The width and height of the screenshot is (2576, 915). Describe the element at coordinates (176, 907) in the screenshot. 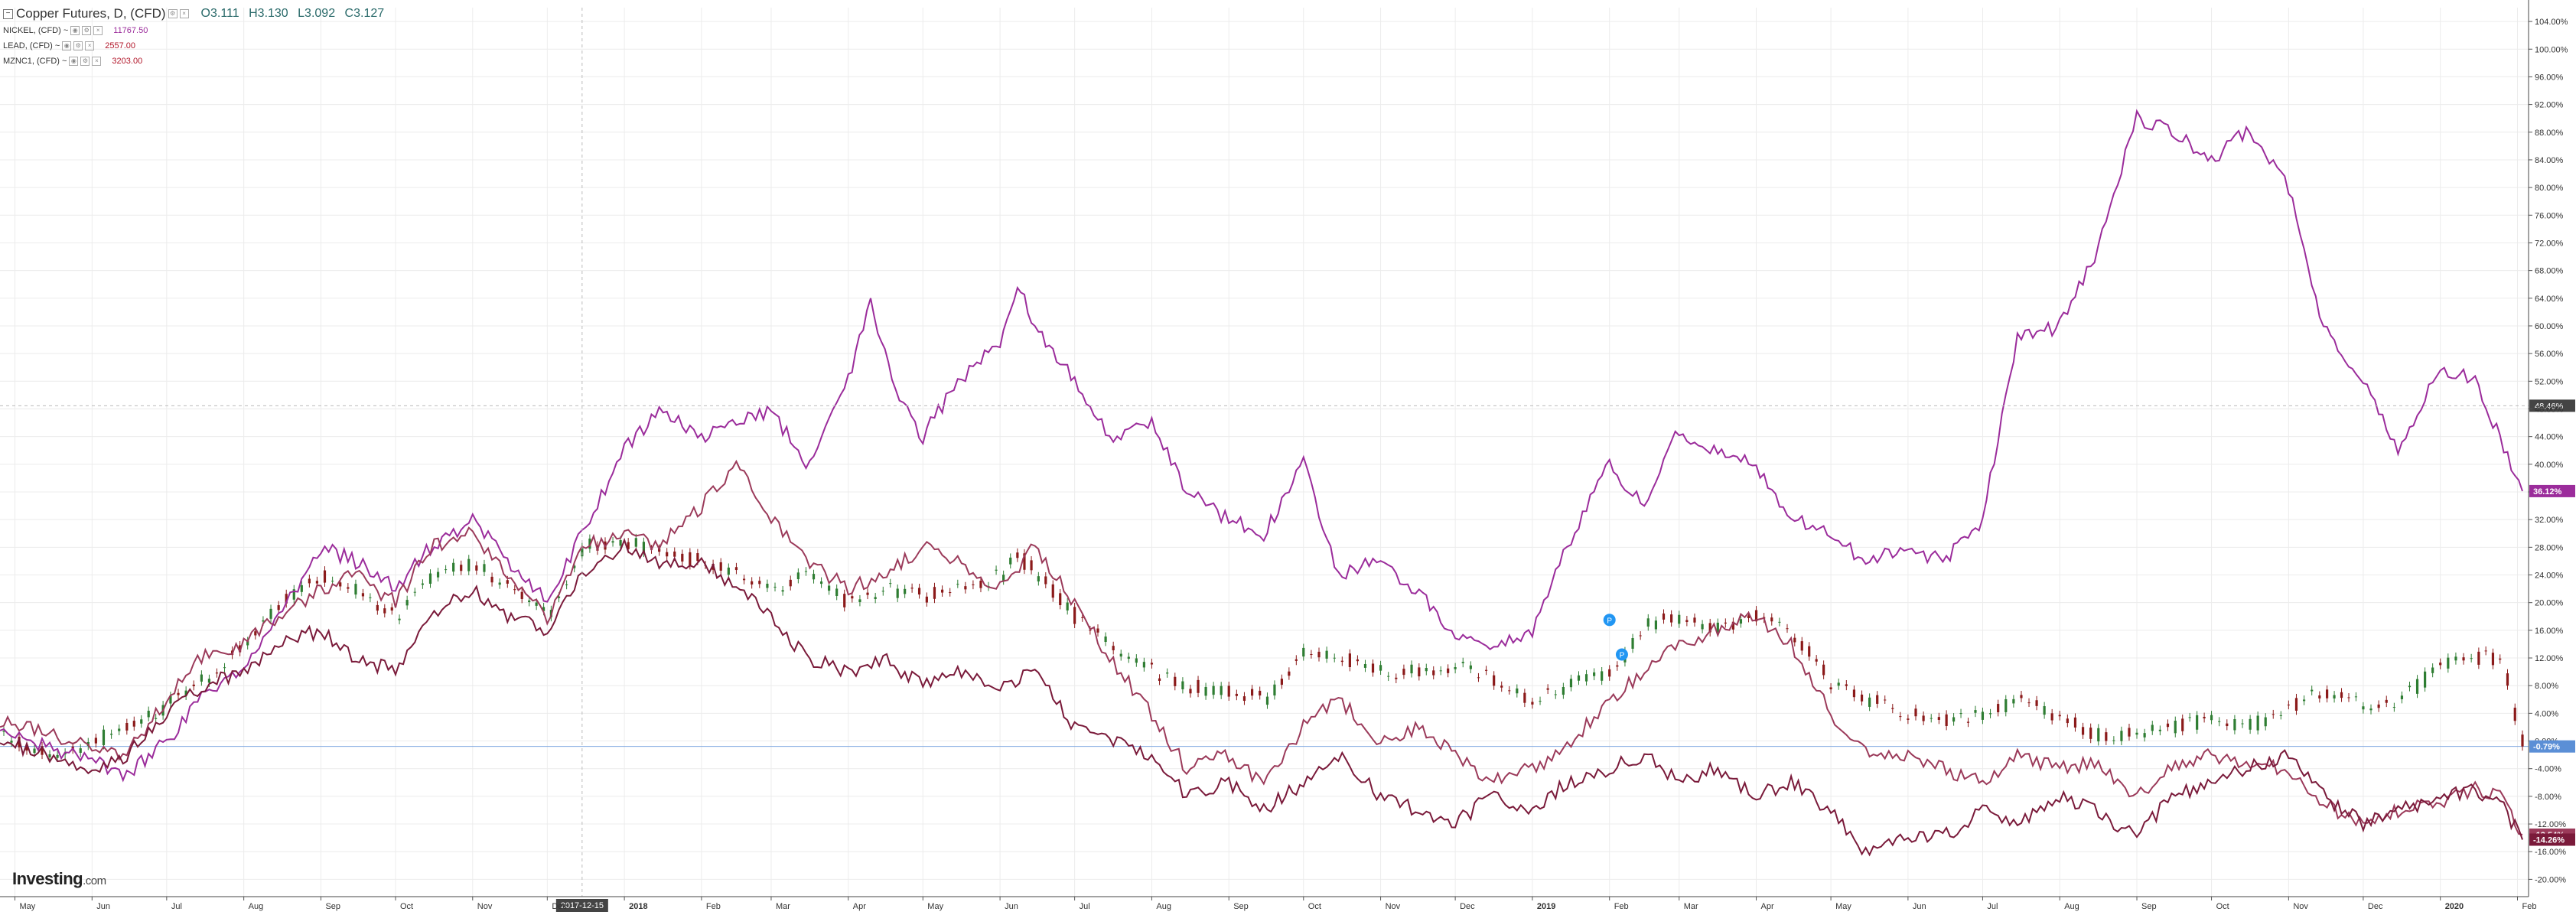

I see `x-tick-label: Jul` at that location.